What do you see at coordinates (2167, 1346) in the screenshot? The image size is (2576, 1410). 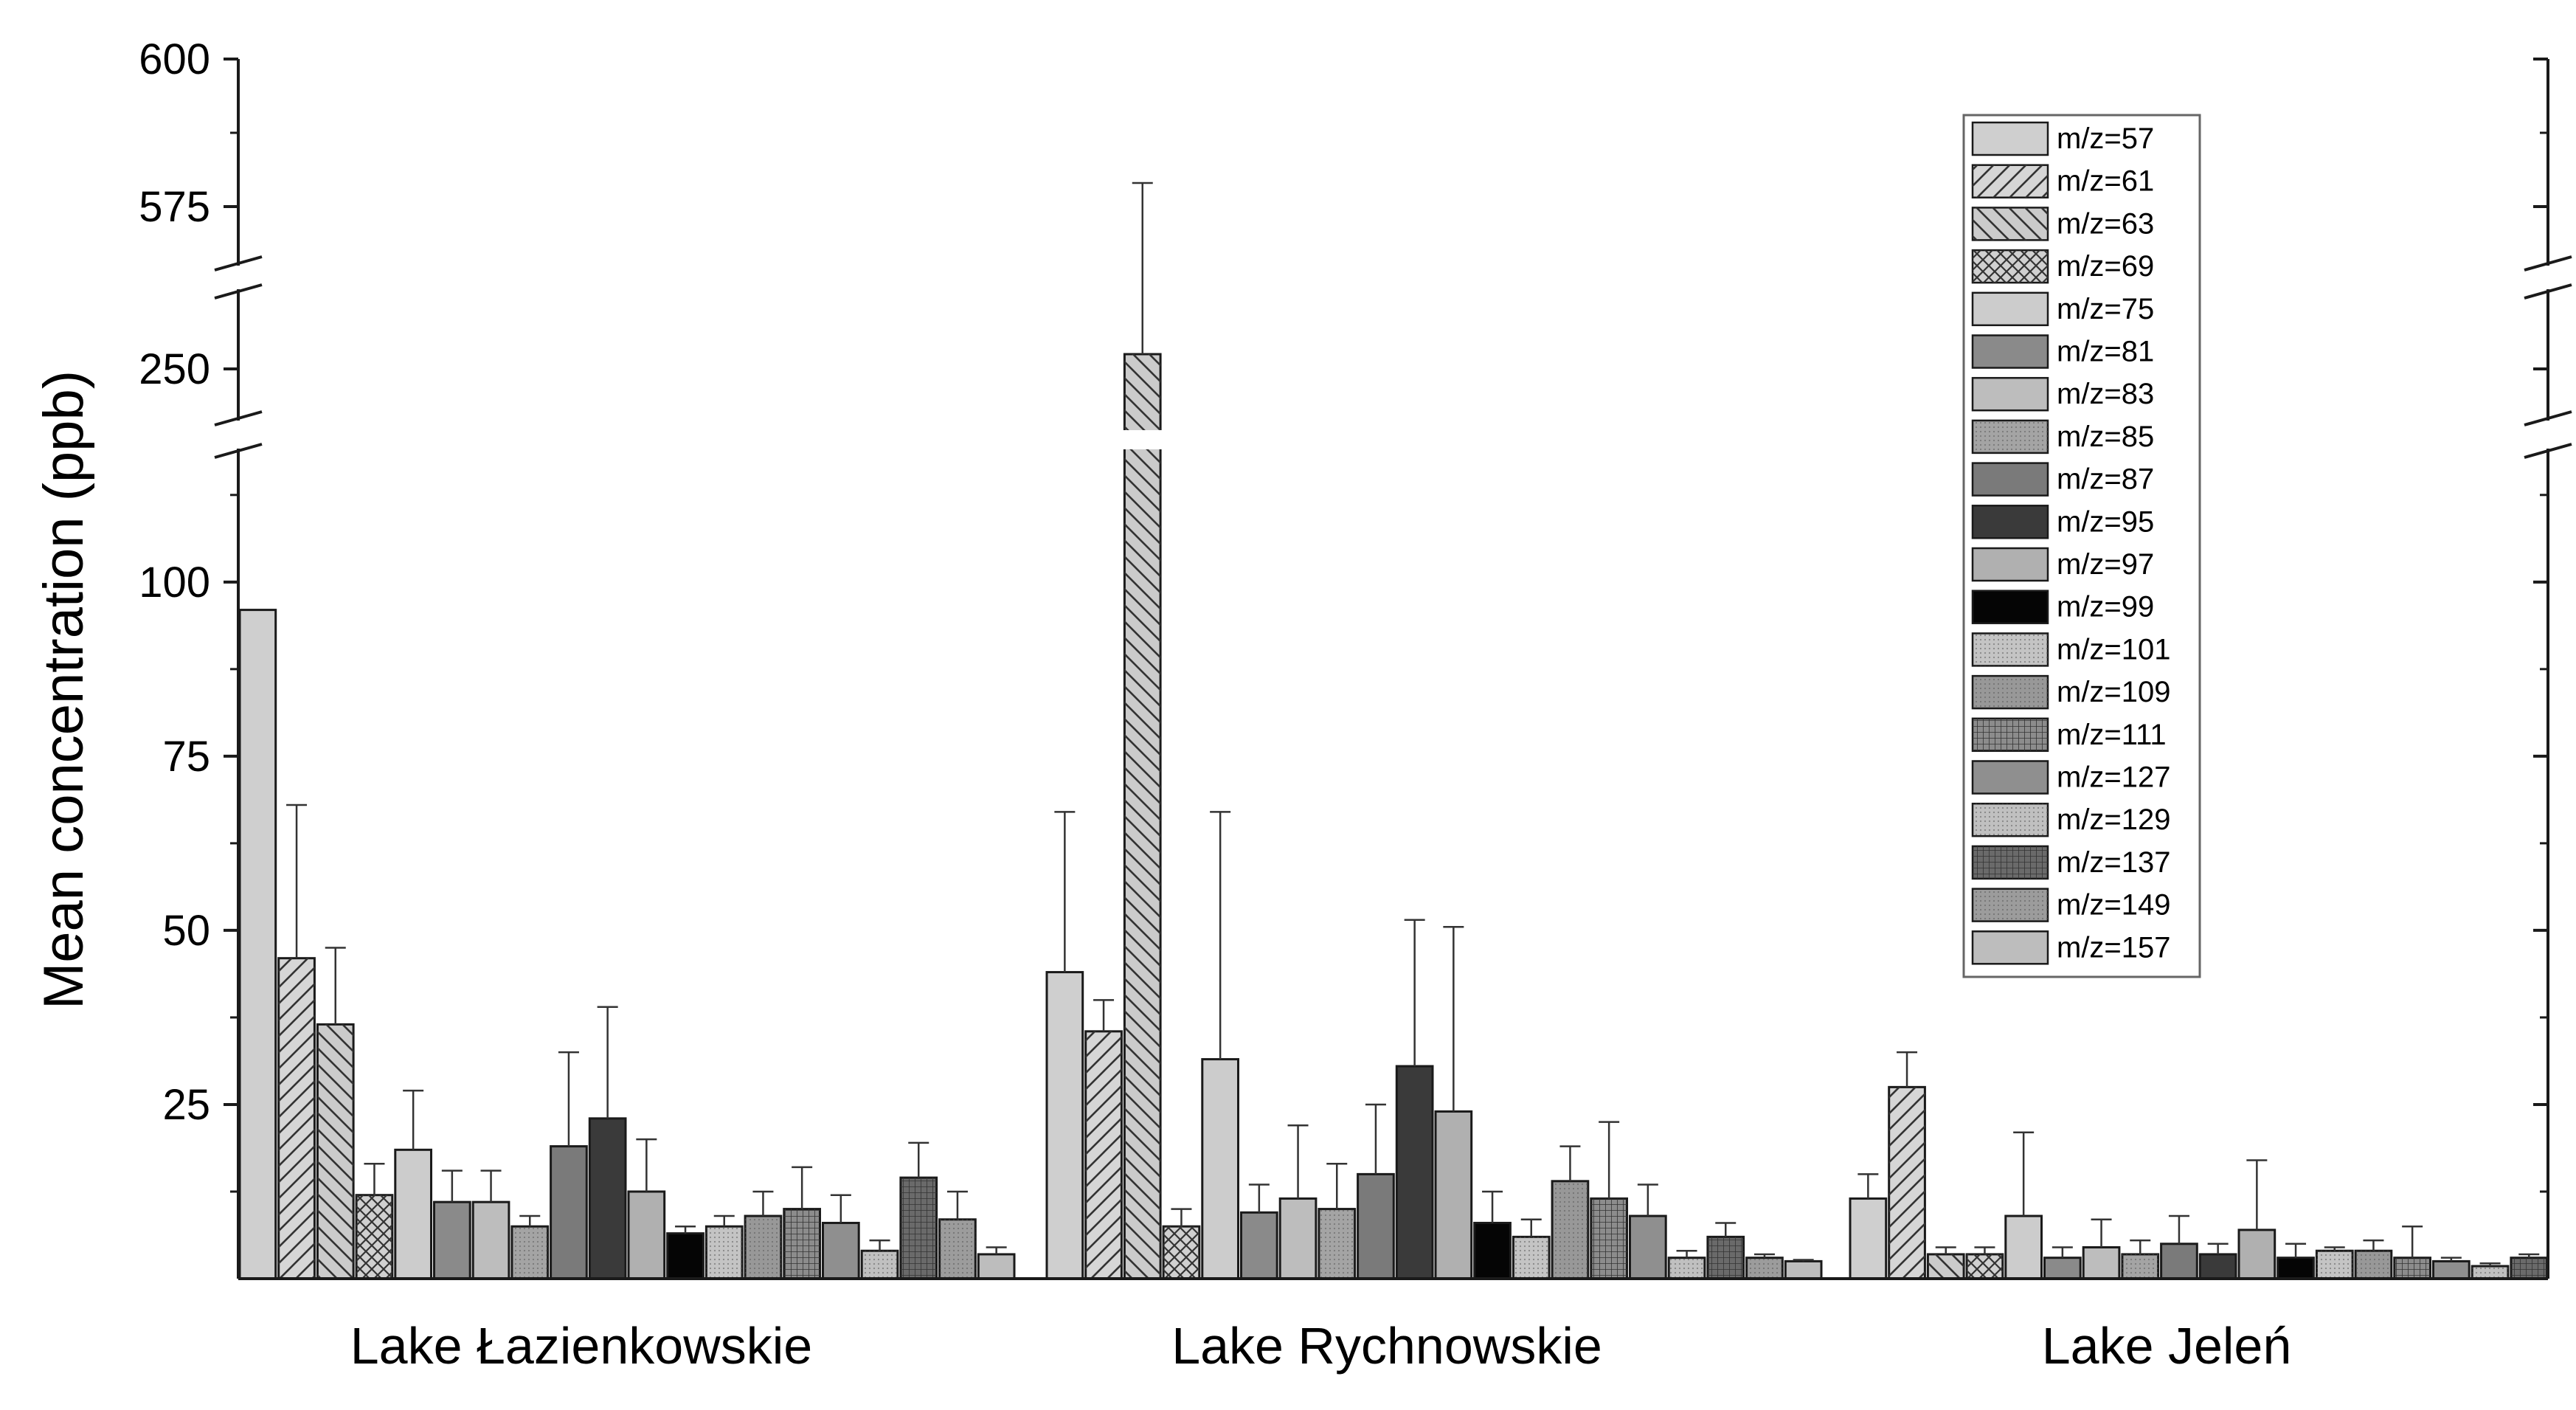 I see `x-category-label: Lake Jeleń` at bounding box center [2167, 1346].